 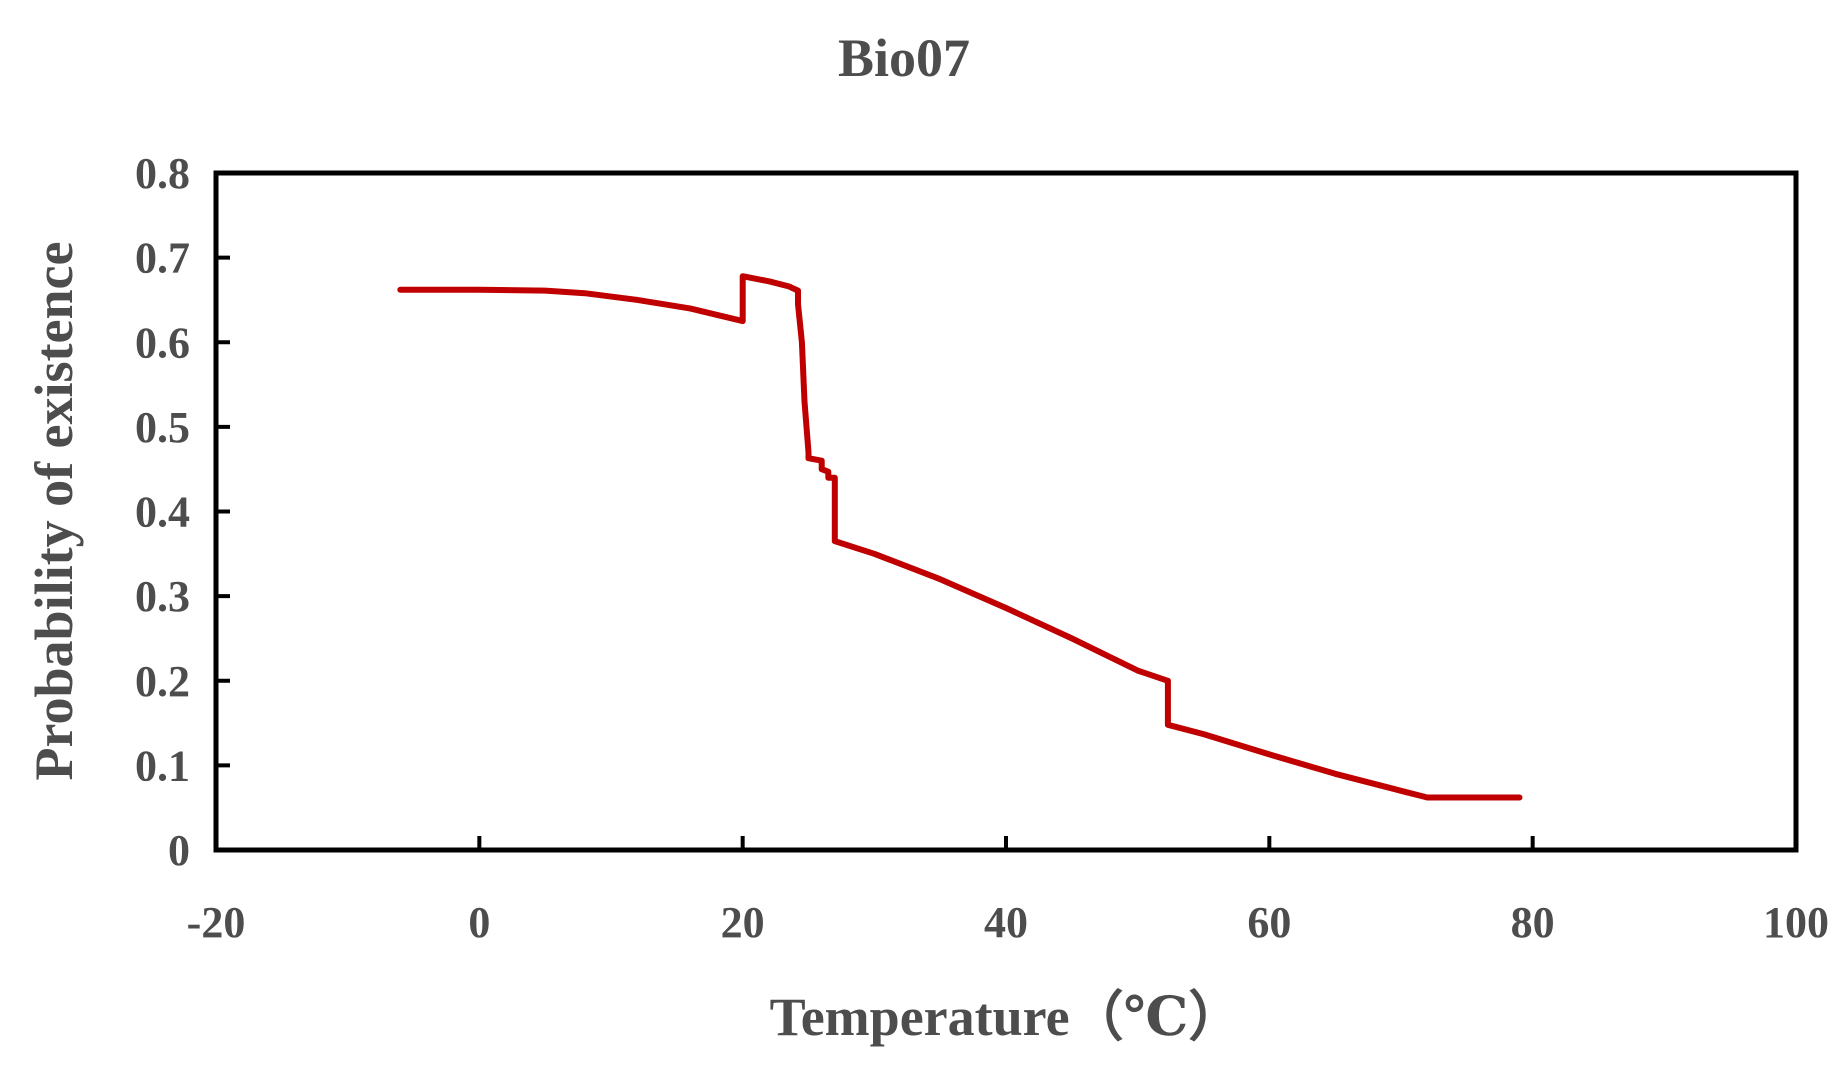 I want to click on x-tick-label: 100, so click(x=1796, y=922).